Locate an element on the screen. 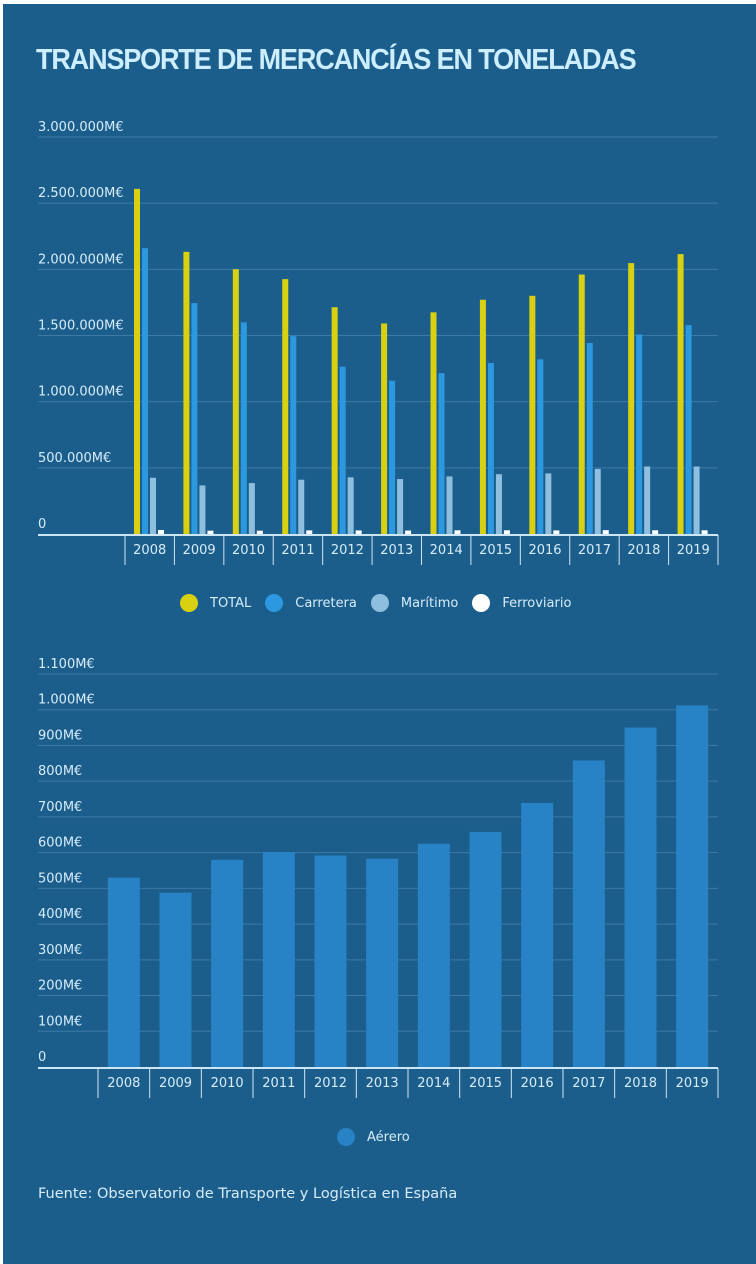 The width and height of the screenshot is (756, 1264). bar-ferroviario-2012 is located at coordinates (358, 532).